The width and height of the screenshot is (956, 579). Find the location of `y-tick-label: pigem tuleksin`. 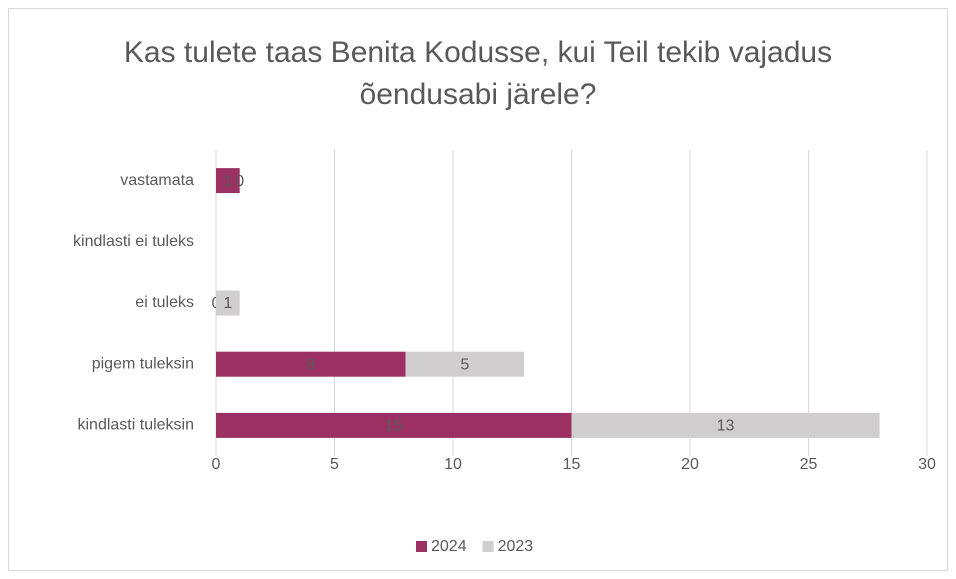

y-tick-label: pigem tuleksin is located at coordinates (143, 363).